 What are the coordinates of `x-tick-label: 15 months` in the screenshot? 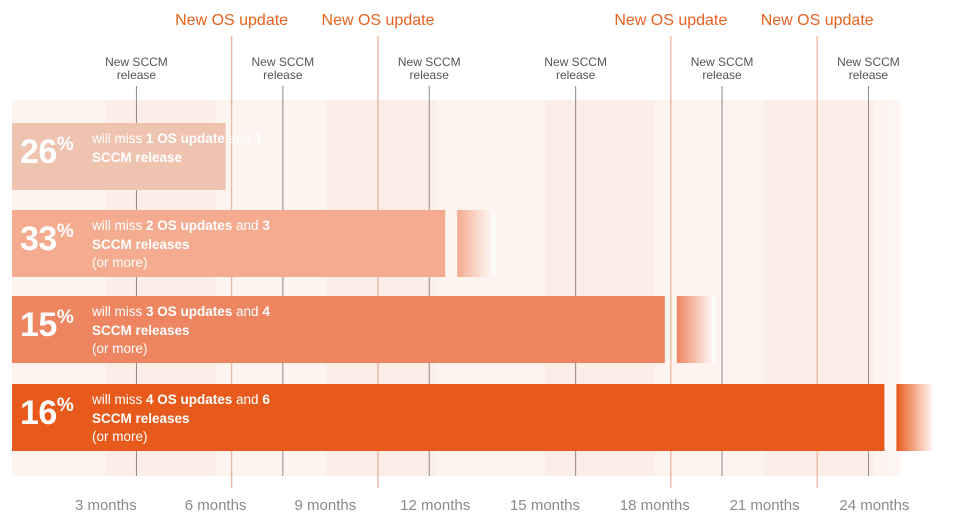 It's located at (545, 505).